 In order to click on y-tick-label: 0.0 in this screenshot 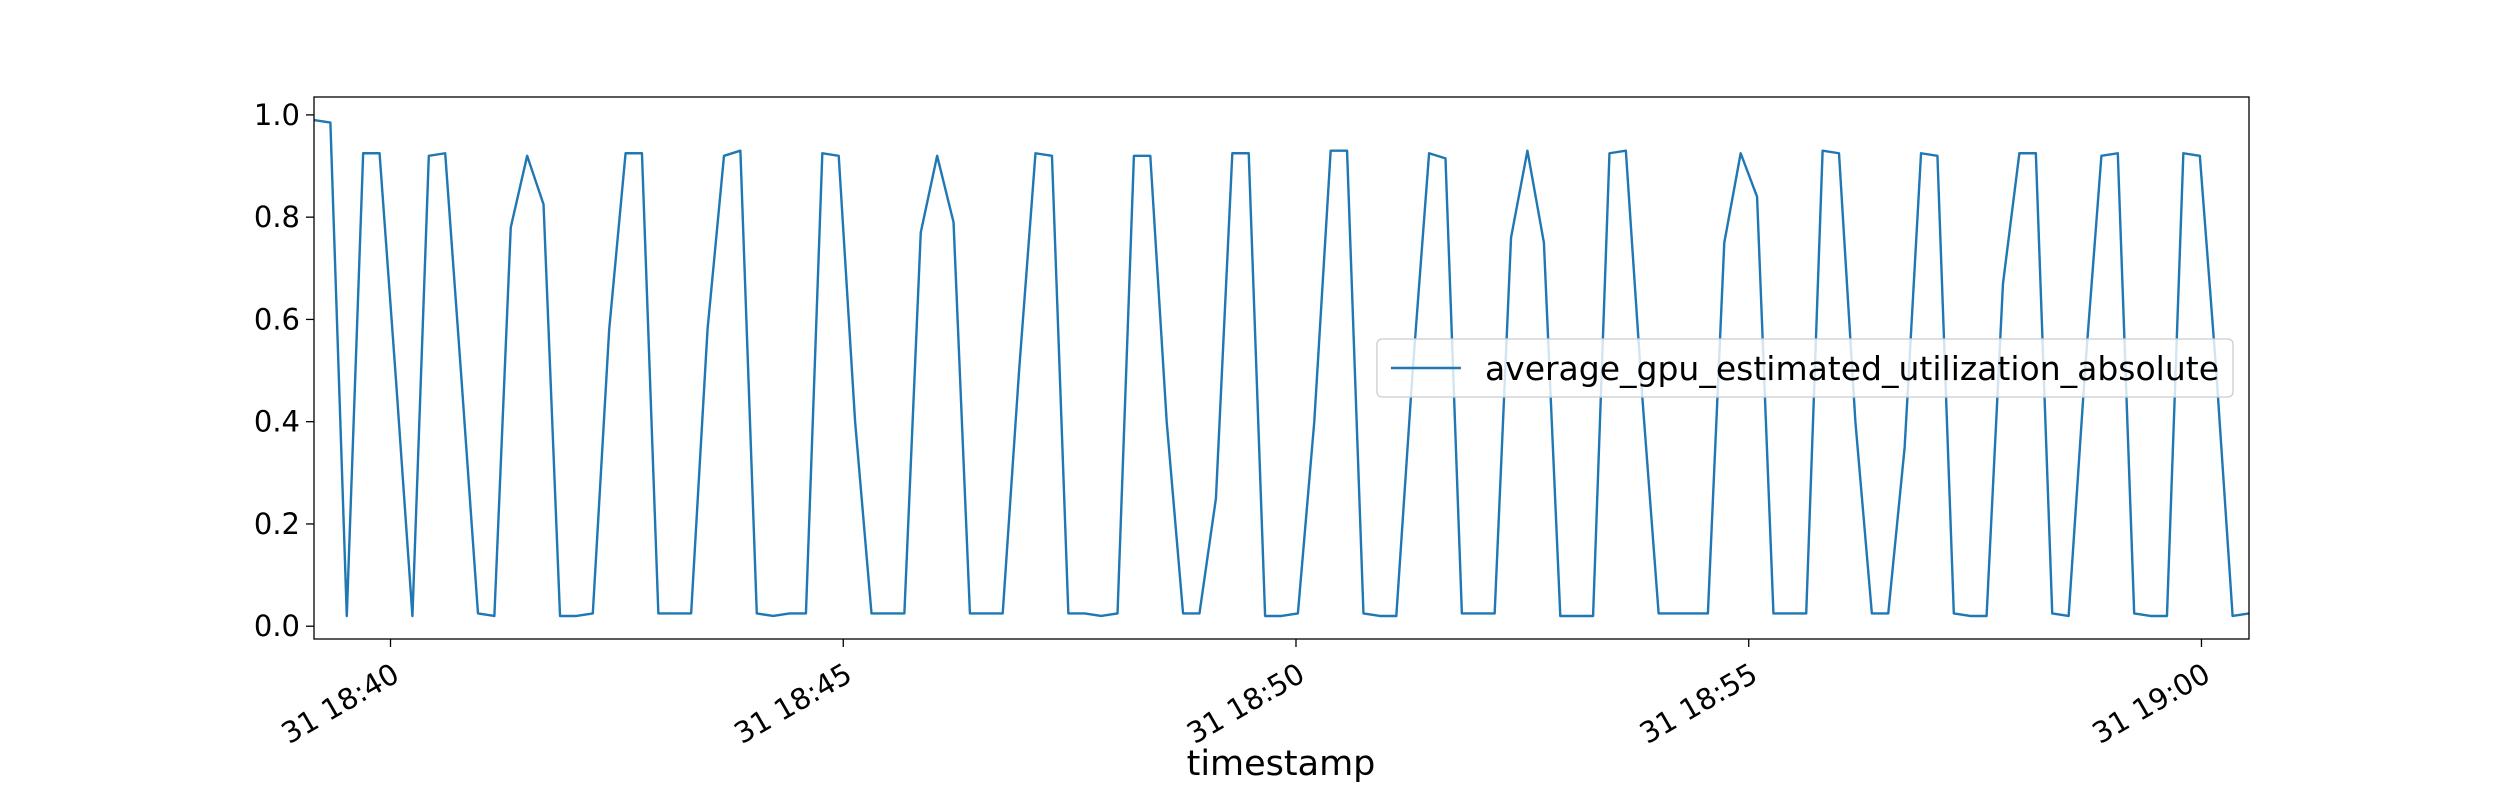, I will do `click(277, 626)`.